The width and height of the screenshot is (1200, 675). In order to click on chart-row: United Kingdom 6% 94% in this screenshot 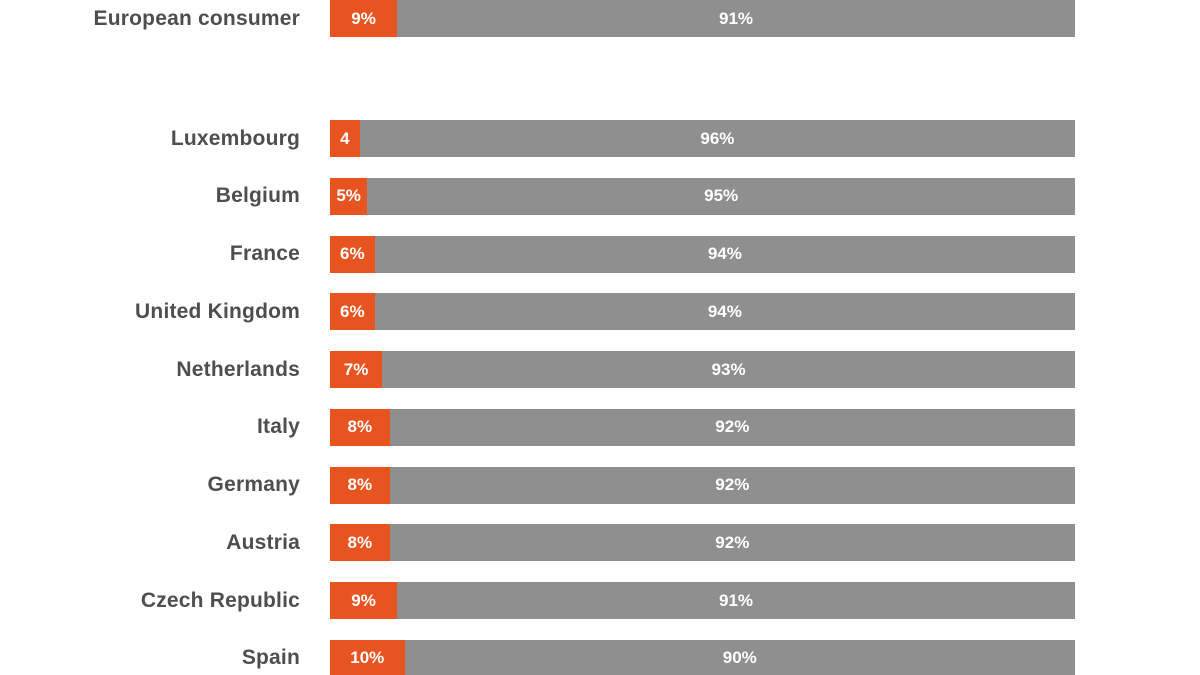, I will do `click(600, 312)`.